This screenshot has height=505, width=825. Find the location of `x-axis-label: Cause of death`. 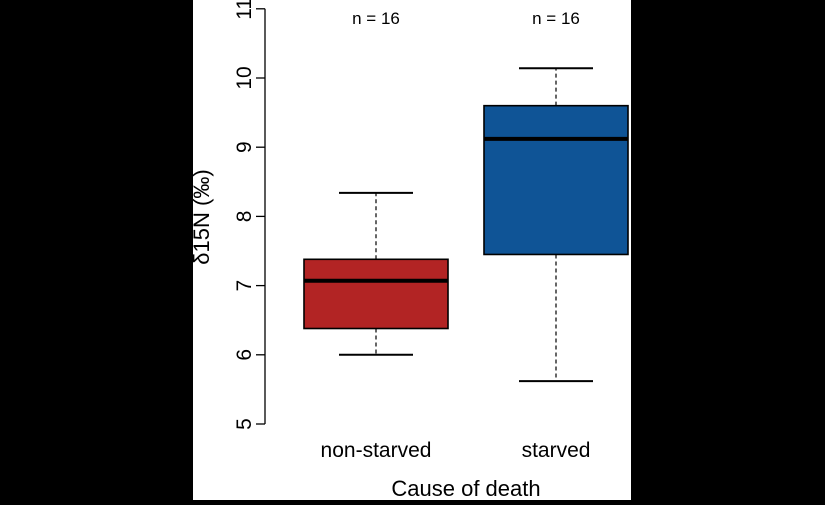

x-axis-label: Cause of death is located at coordinates (465, 488).